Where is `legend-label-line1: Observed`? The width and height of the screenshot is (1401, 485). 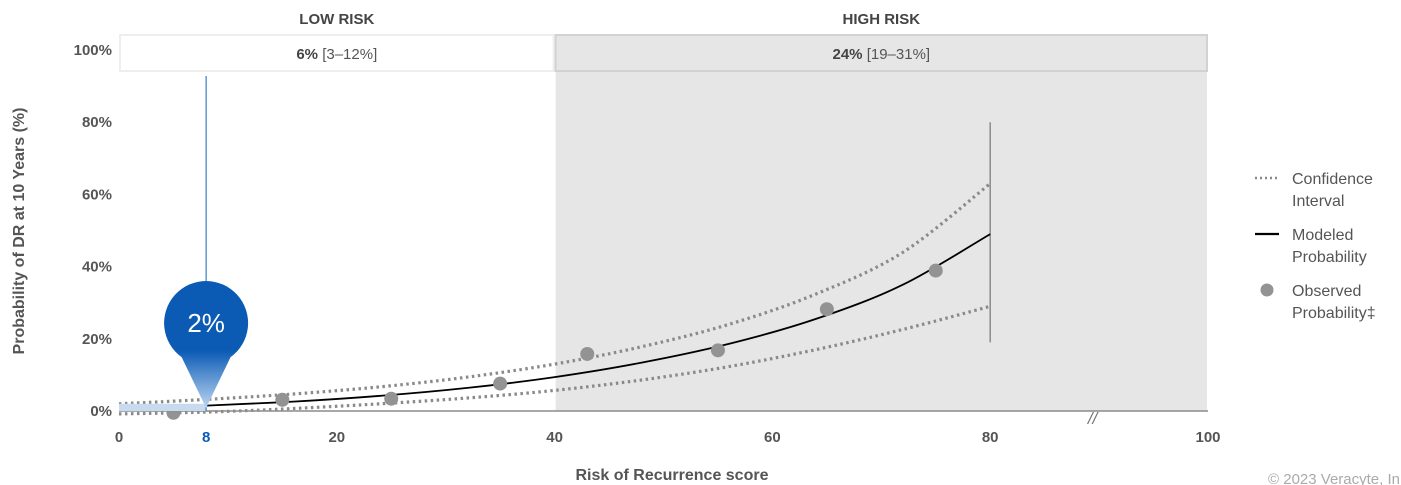
legend-label-line1: Observed is located at coordinates (1326, 291).